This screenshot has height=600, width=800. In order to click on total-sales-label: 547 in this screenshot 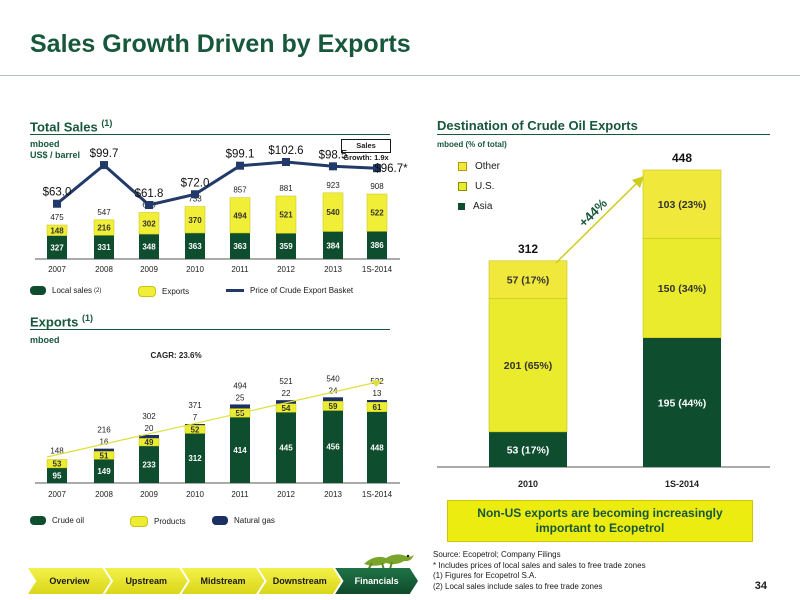, I will do `click(104, 212)`.